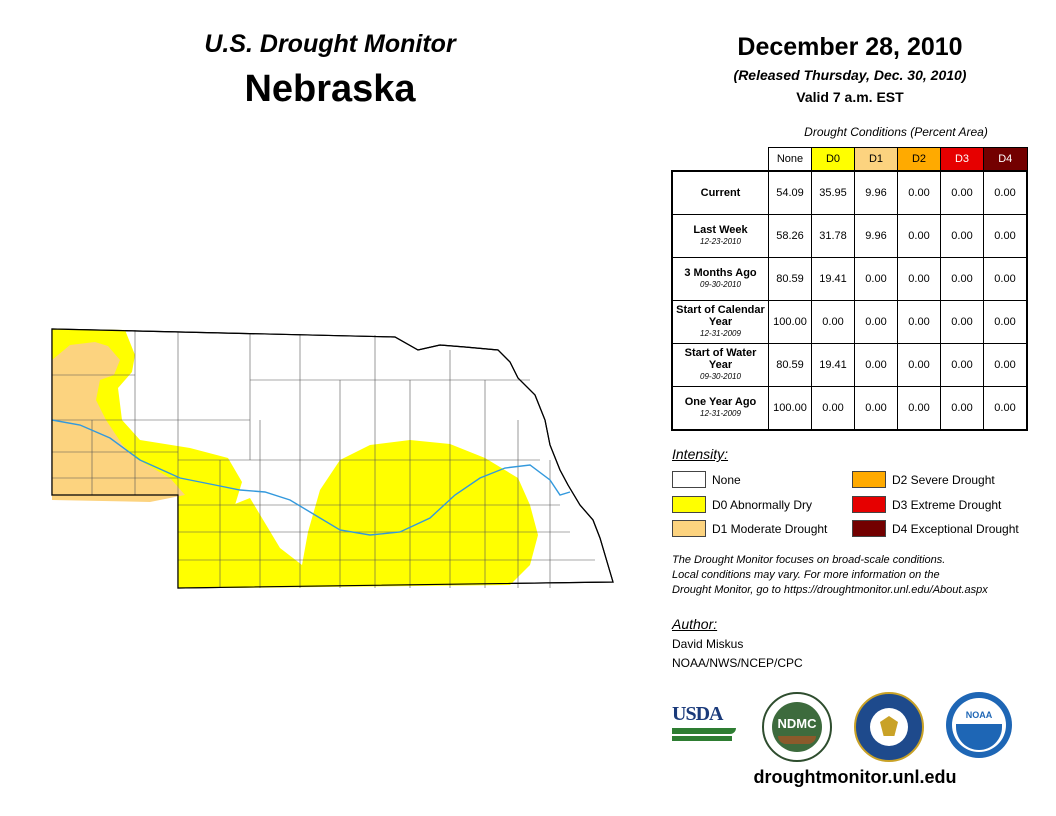  What do you see at coordinates (850, 75) in the screenshot?
I see `release-date: (Released Thursday, Dec. 30, 2010)` at bounding box center [850, 75].